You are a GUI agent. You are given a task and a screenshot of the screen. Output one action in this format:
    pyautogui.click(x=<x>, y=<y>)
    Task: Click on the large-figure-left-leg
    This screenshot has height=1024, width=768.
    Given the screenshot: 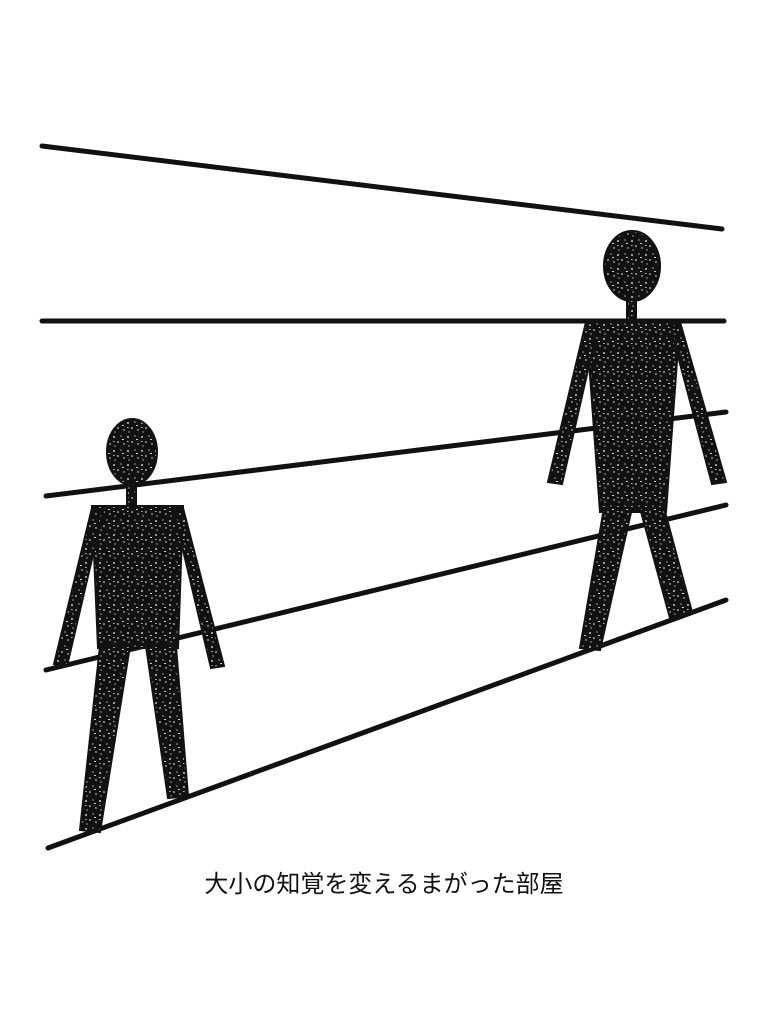 What is the action you would take?
    pyautogui.click(x=606, y=579)
    